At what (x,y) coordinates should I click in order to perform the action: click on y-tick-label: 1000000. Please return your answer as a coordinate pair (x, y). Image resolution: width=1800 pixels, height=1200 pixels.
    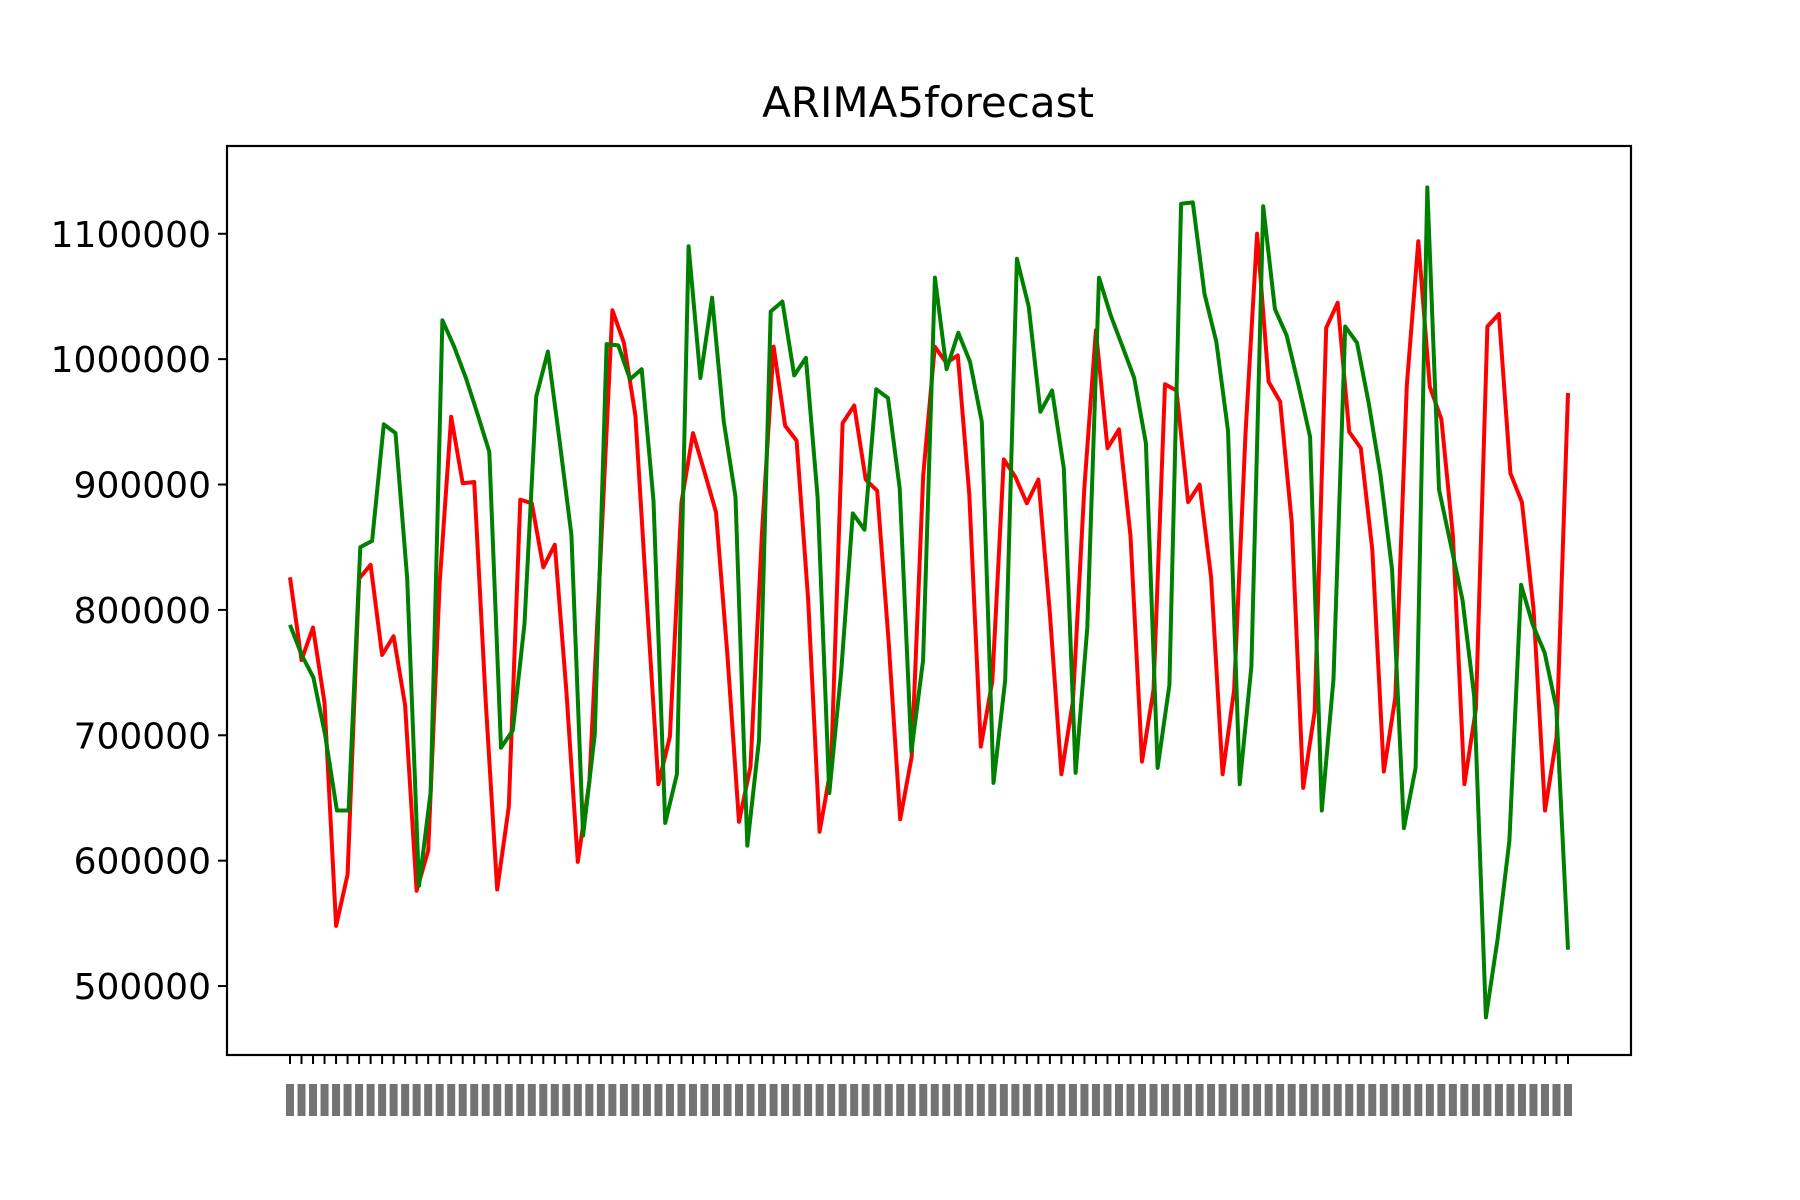
    Looking at the image, I should click on (131, 360).